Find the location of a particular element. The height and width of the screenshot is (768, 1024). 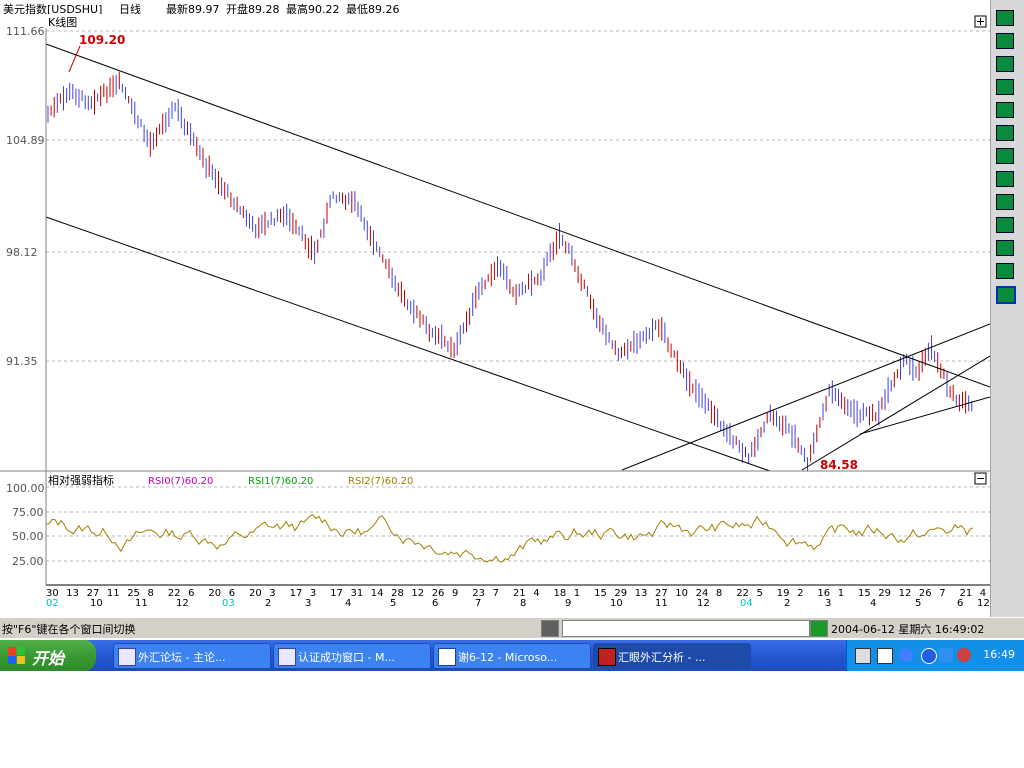

x-month-label: 02 is located at coordinates (52, 603).